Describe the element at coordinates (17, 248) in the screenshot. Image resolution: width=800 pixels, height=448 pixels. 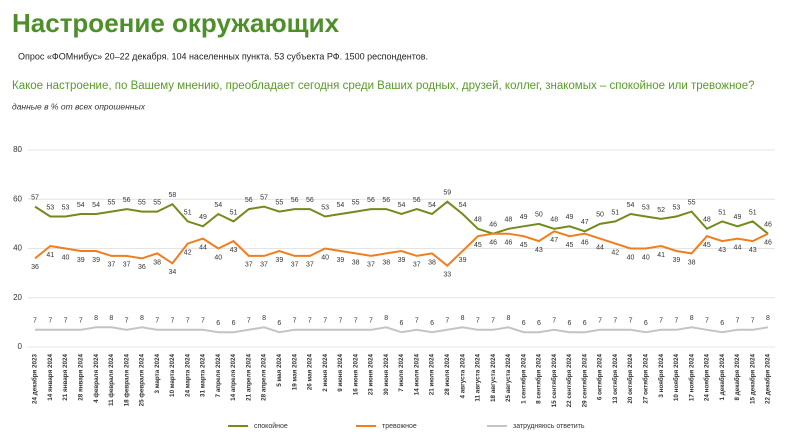
I see `y-tick-label: 40` at that location.